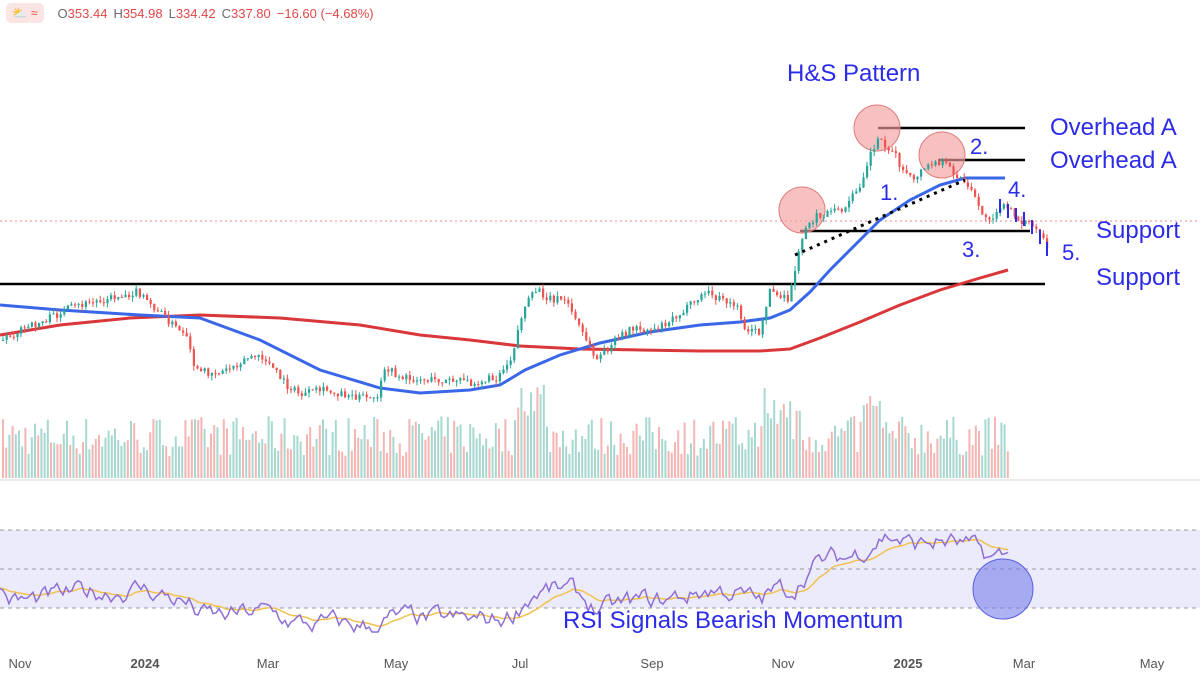  I want to click on indicator-pill: ⛅ ≈, so click(25, 13).